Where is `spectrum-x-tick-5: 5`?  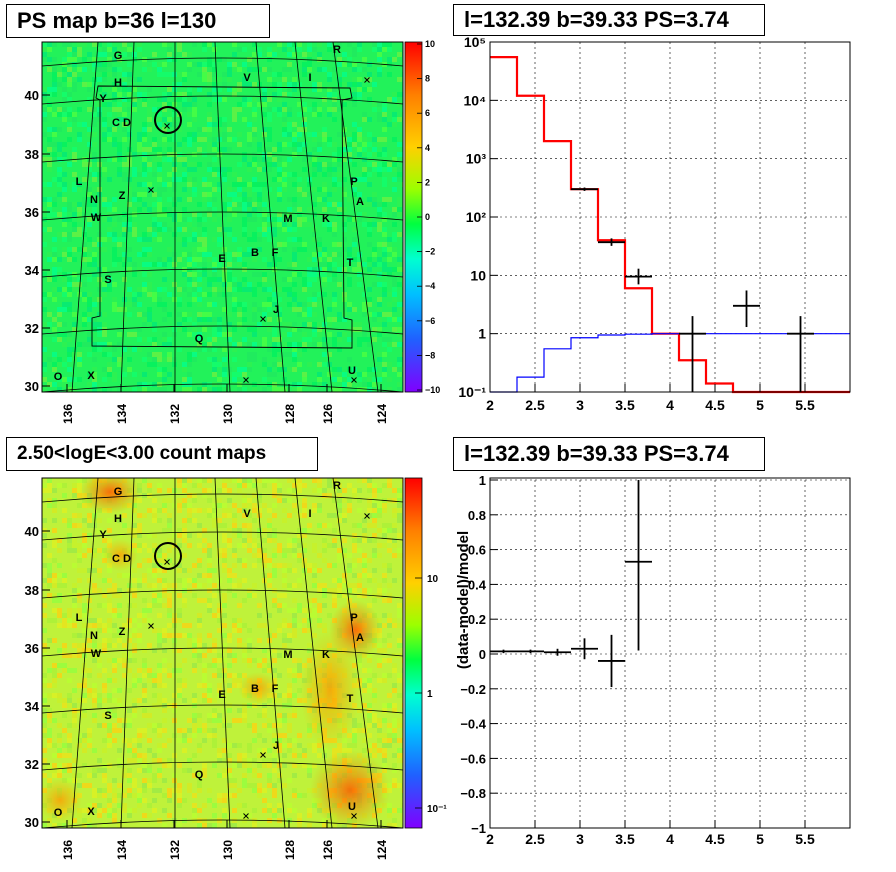 spectrum-x-tick-5: 5 is located at coordinates (760, 405).